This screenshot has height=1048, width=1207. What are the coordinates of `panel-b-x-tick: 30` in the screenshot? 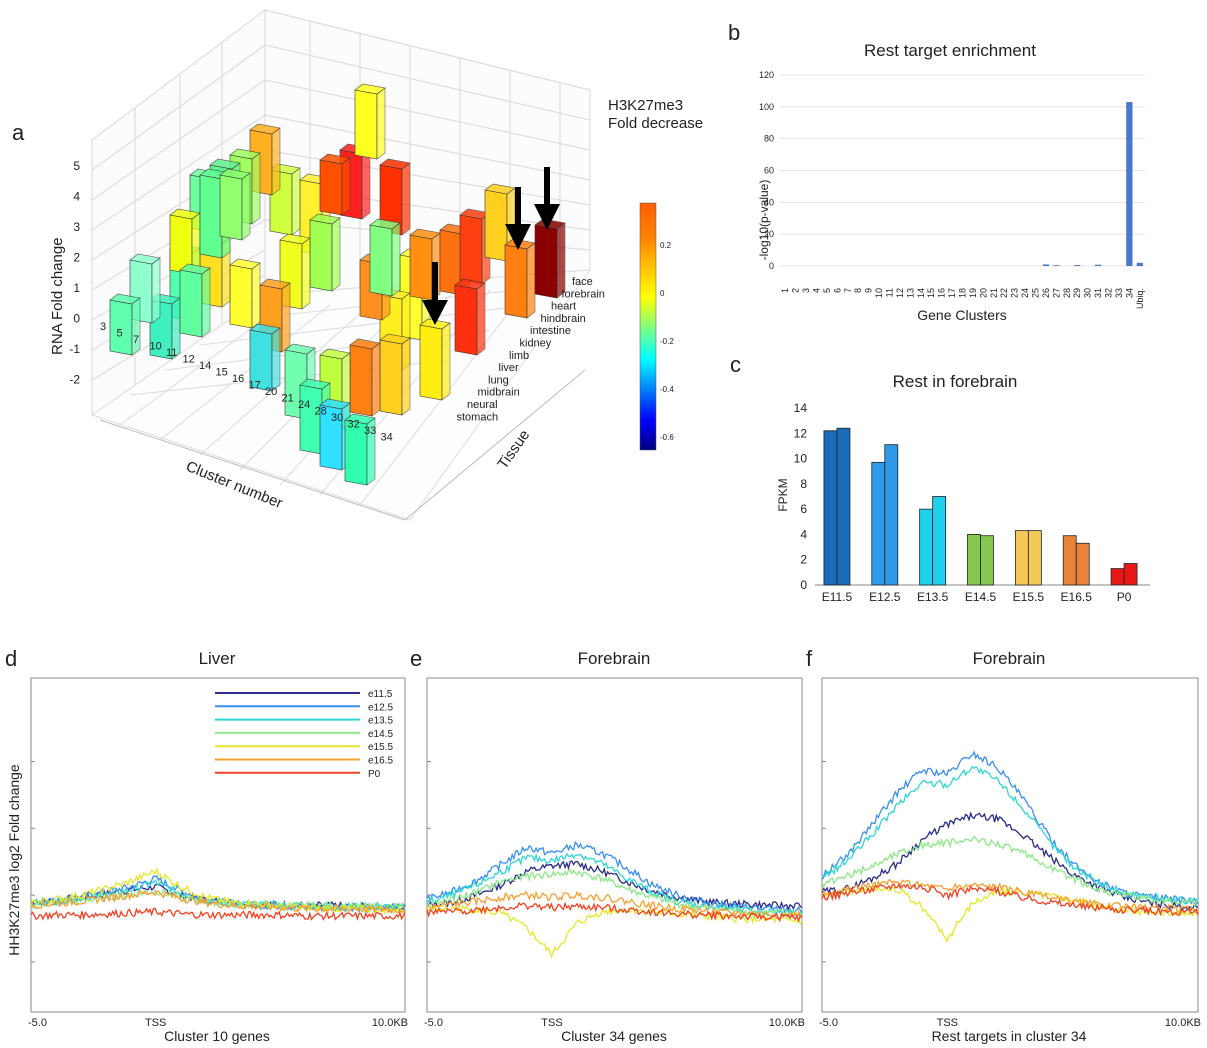 It's located at (1088, 293).